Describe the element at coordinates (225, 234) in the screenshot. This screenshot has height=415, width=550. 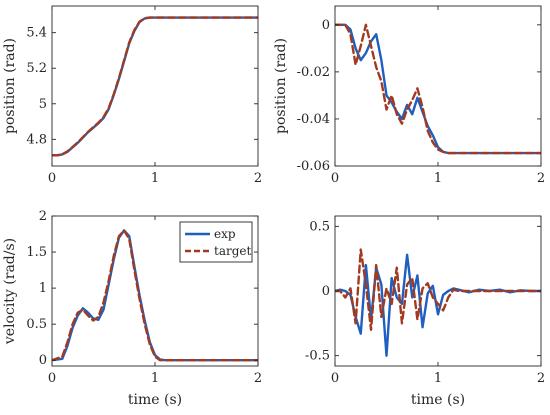
I see `legend-label-exp: exp` at that location.